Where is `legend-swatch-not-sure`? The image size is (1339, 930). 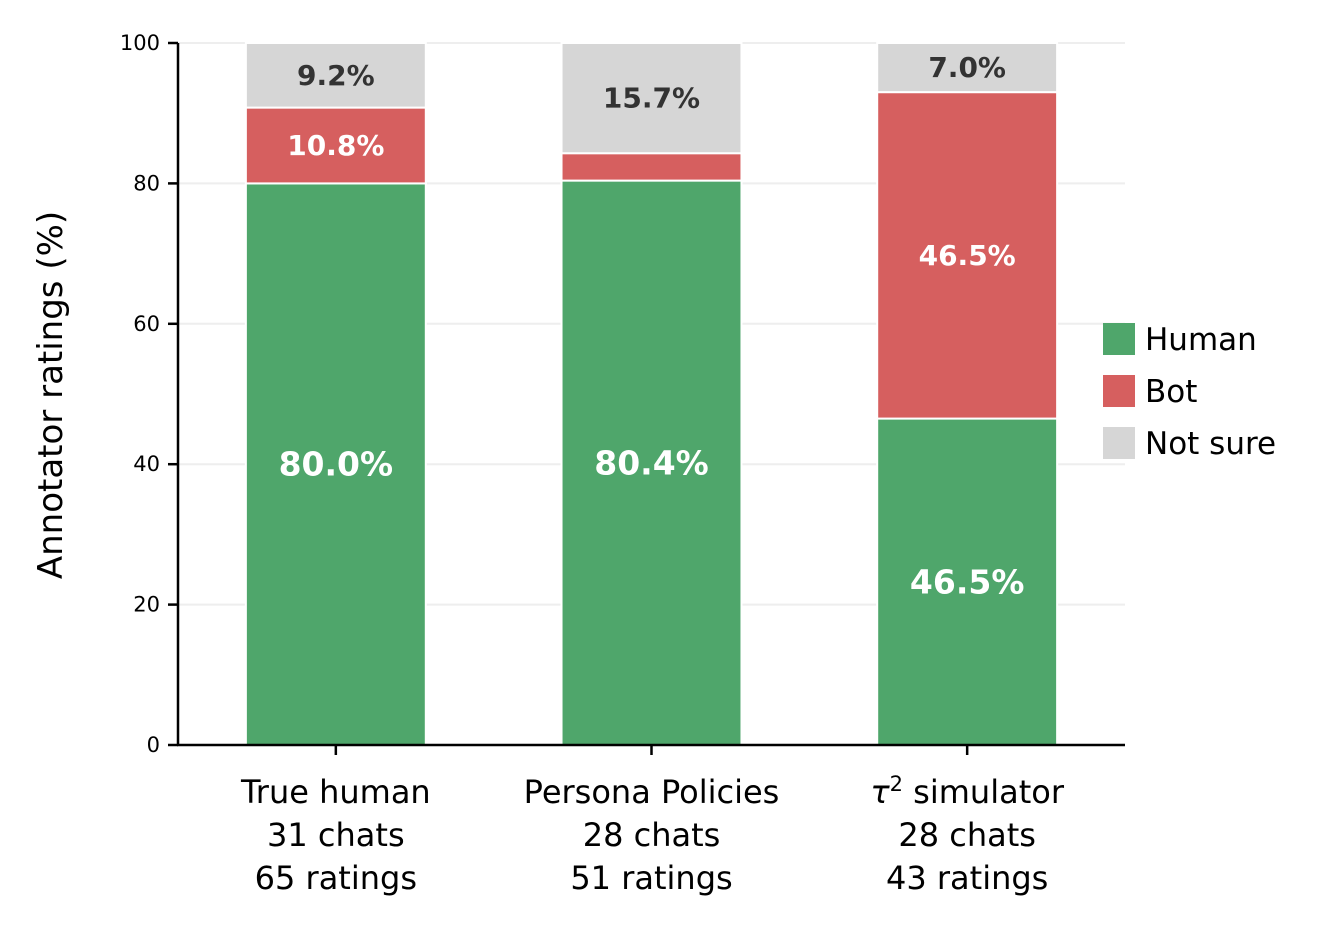
legend-swatch-not-sure is located at coordinates (1119, 443).